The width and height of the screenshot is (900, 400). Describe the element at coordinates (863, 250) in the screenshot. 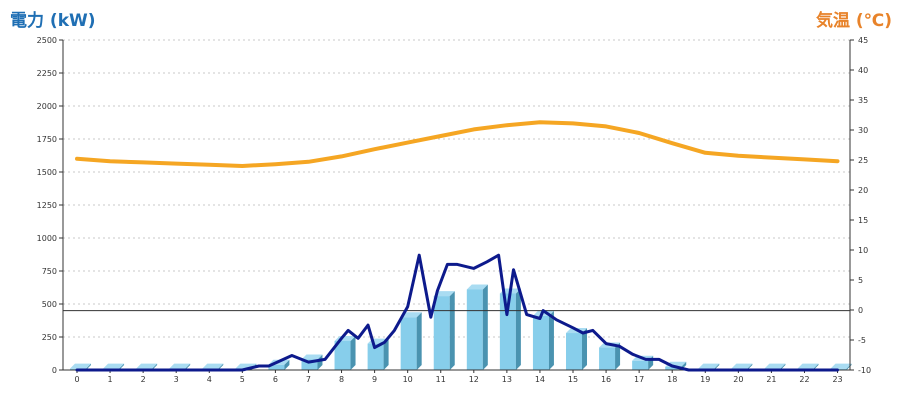

I see `right-tick-label: 10` at that location.